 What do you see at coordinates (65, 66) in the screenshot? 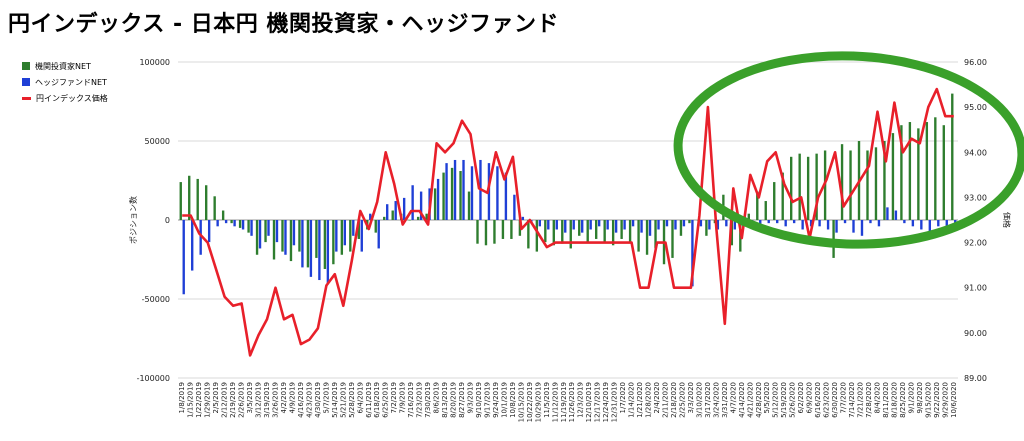
I see `legend-item-institutional: 機関投資家NET` at bounding box center [65, 66].